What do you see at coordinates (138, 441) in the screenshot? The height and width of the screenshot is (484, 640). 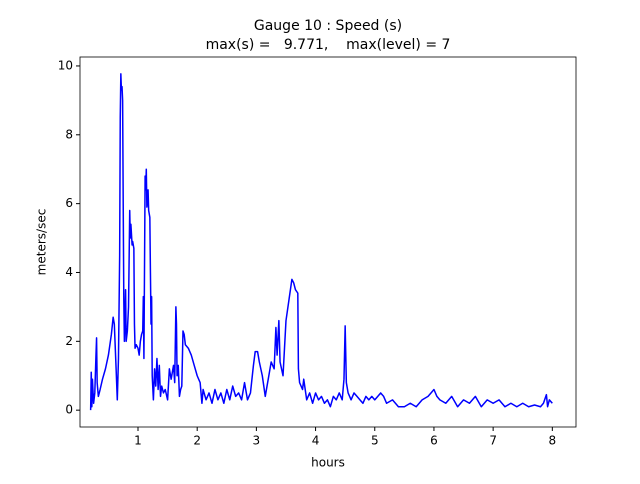 I see `x-tick-label: 1` at bounding box center [138, 441].